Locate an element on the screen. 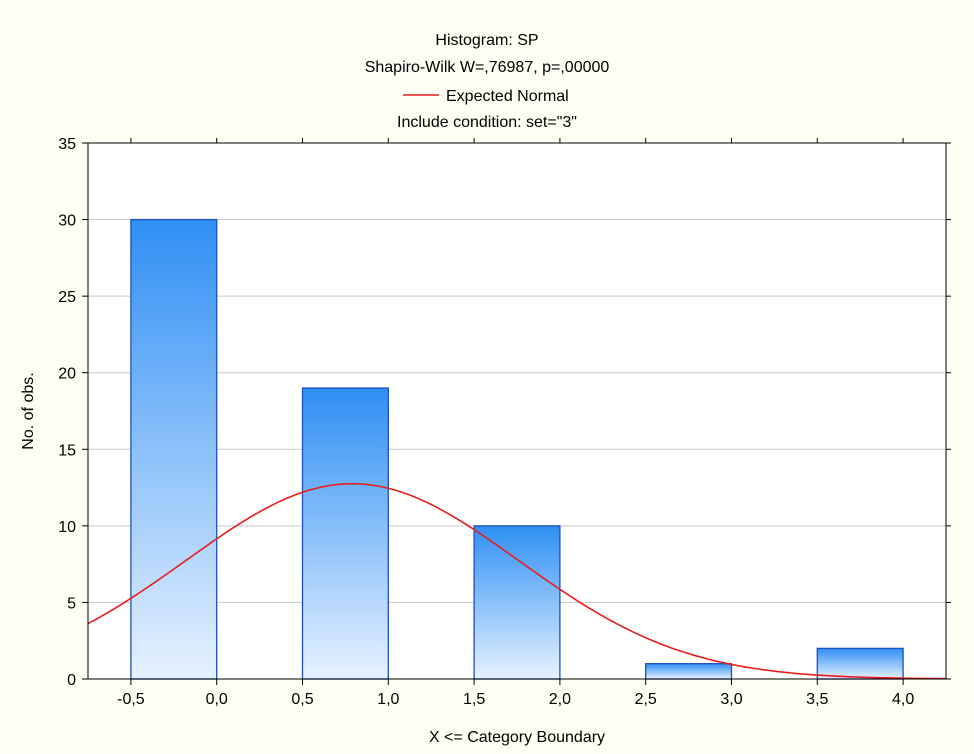 The image size is (974, 754). y-tick-label: 0 is located at coordinates (71, 680).